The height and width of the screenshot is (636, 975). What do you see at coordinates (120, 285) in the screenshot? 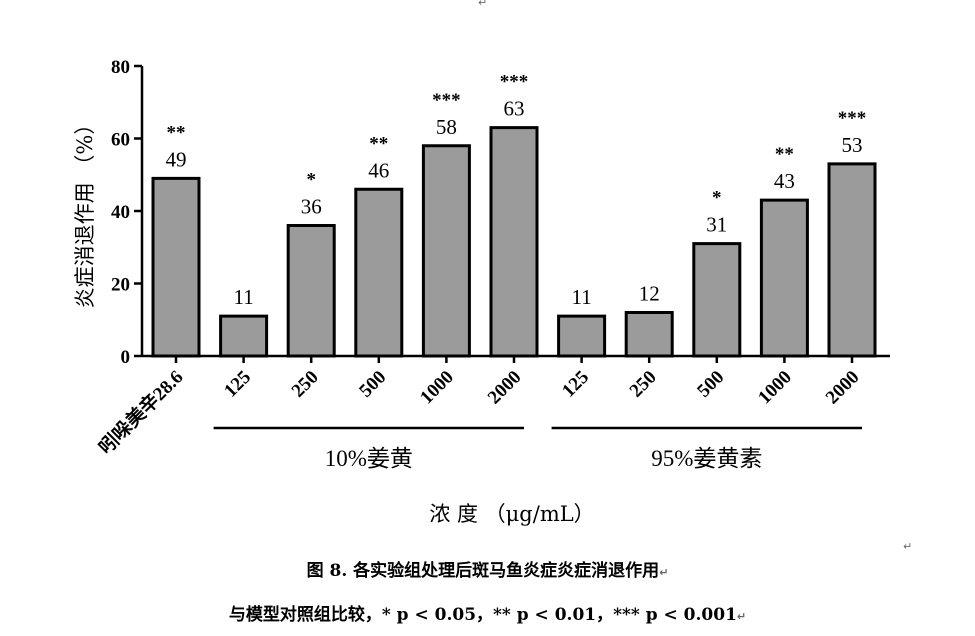
I see `y-tick-label: 20` at bounding box center [120, 285].